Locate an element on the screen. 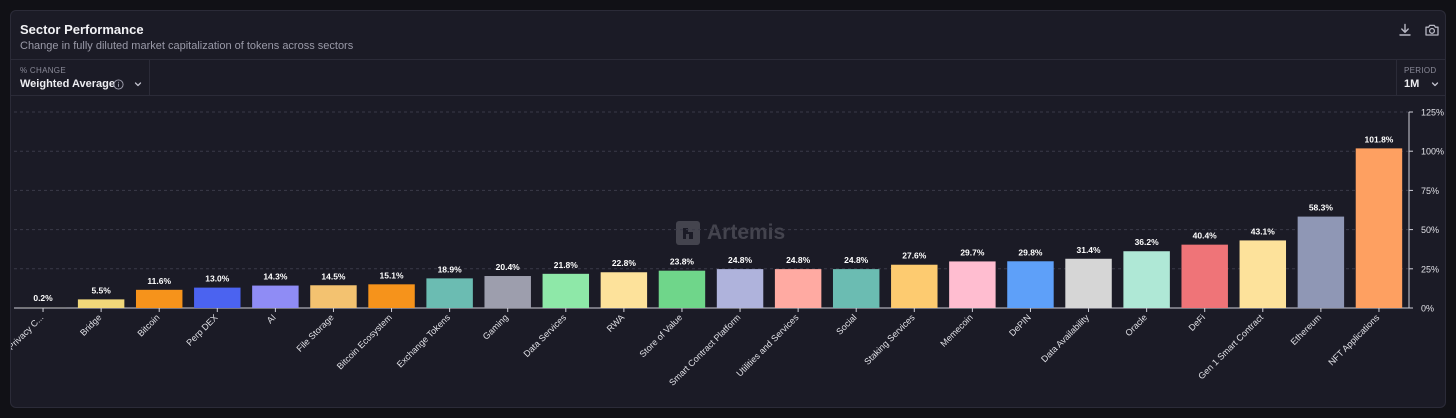  y-tick-label: 0% is located at coordinates (1427, 309).